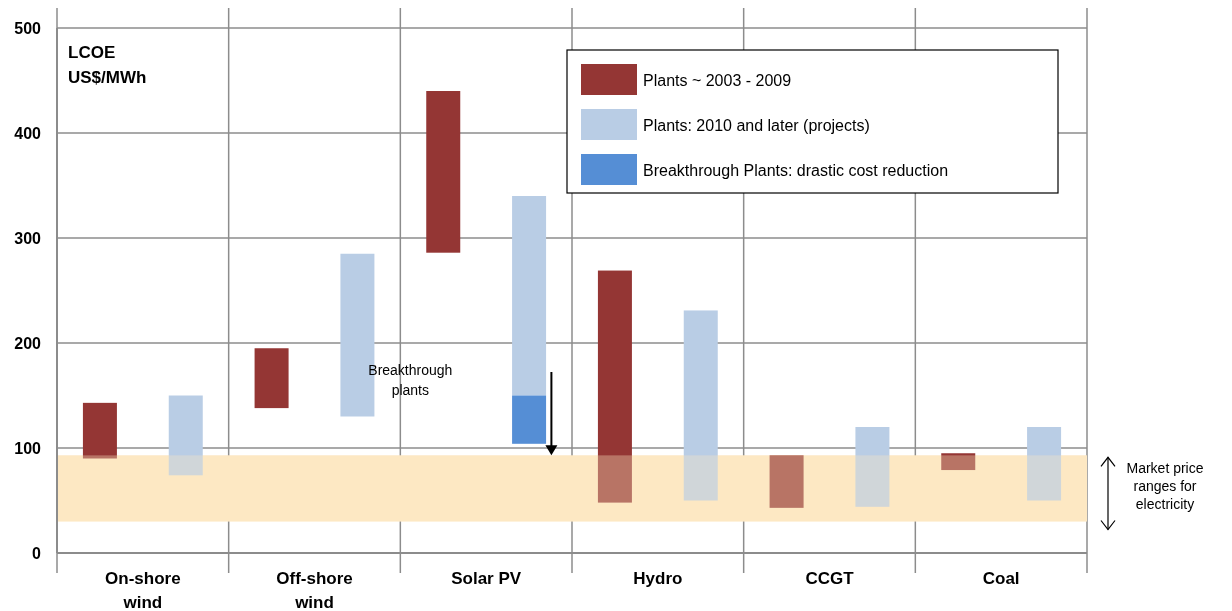 The width and height of the screenshot is (1232, 611). Describe the element at coordinates (107, 65) in the screenshot. I see `y-axis-title: LCOE US$/MWh` at that location.